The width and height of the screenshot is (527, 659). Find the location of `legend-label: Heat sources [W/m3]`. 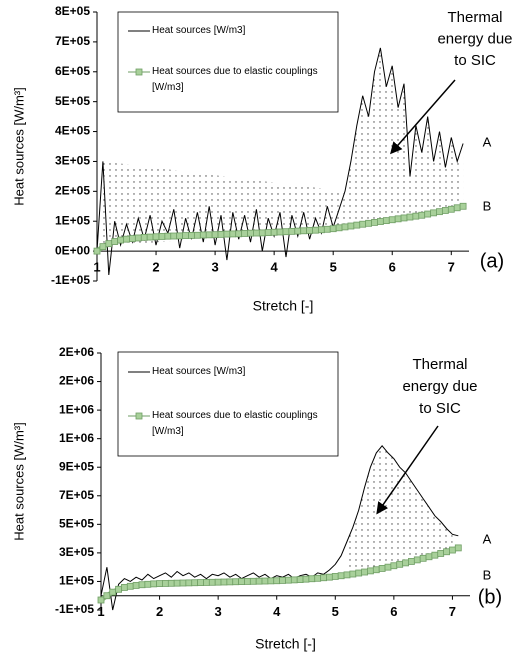

legend-label: Heat sources [W/m3] is located at coordinates (199, 371).